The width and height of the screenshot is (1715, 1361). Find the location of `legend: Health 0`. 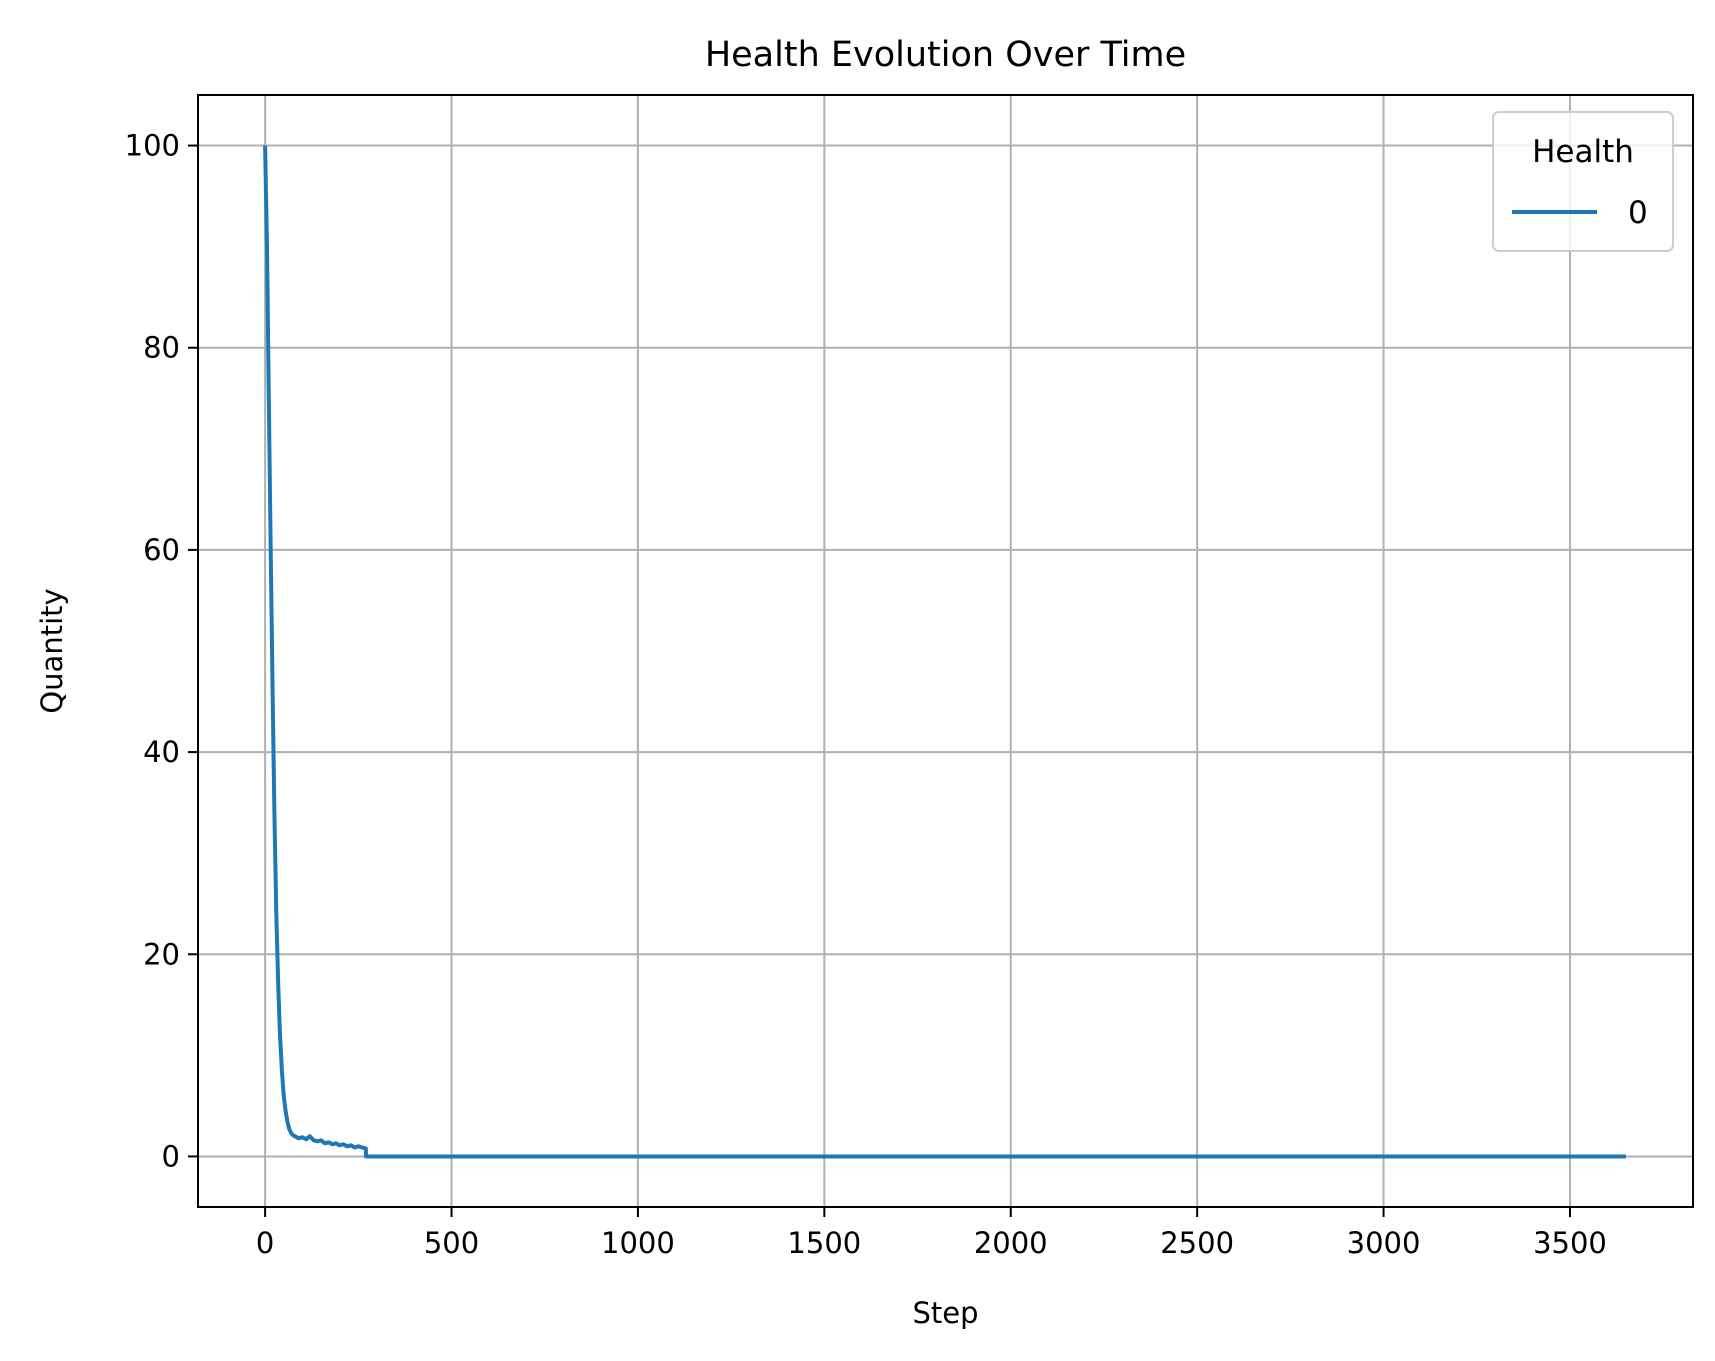

legend: Health 0 is located at coordinates (1583, 181).